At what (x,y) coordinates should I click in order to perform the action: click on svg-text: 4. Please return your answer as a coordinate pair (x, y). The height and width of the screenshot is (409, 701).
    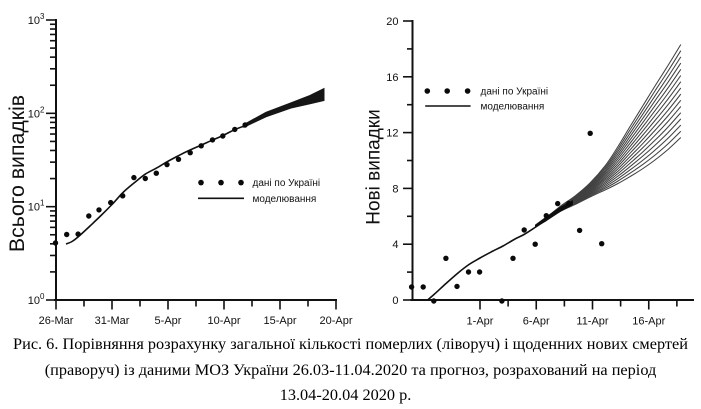
    Looking at the image, I should click on (395, 245).